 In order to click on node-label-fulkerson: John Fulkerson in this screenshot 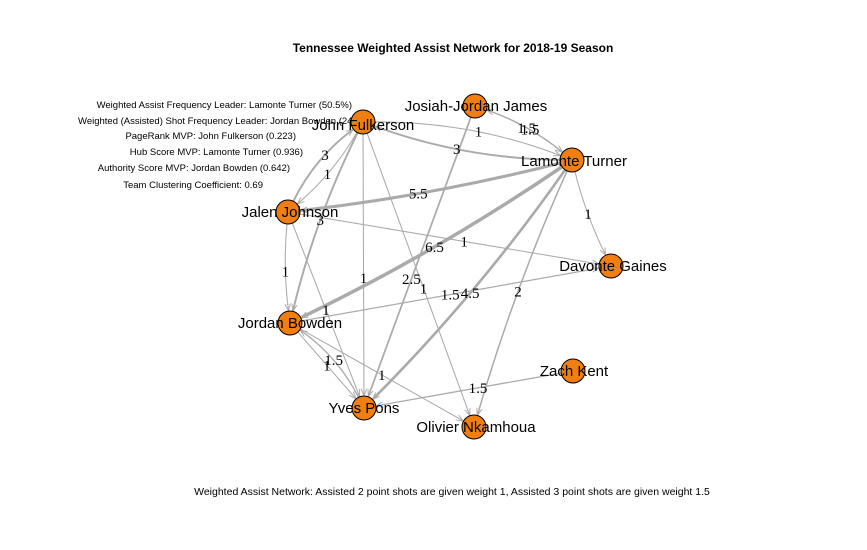, I will do `click(363, 125)`.